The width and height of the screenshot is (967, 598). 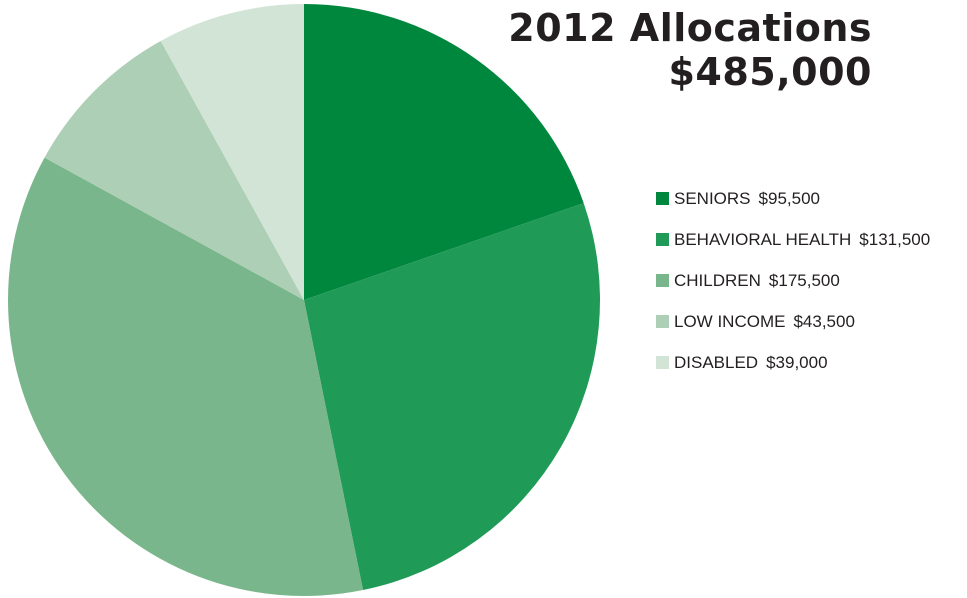 What do you see at coordinates (789, 198) in the screenshot?
I see `legend-amount: $95,500` at bounding box center [789, 198].